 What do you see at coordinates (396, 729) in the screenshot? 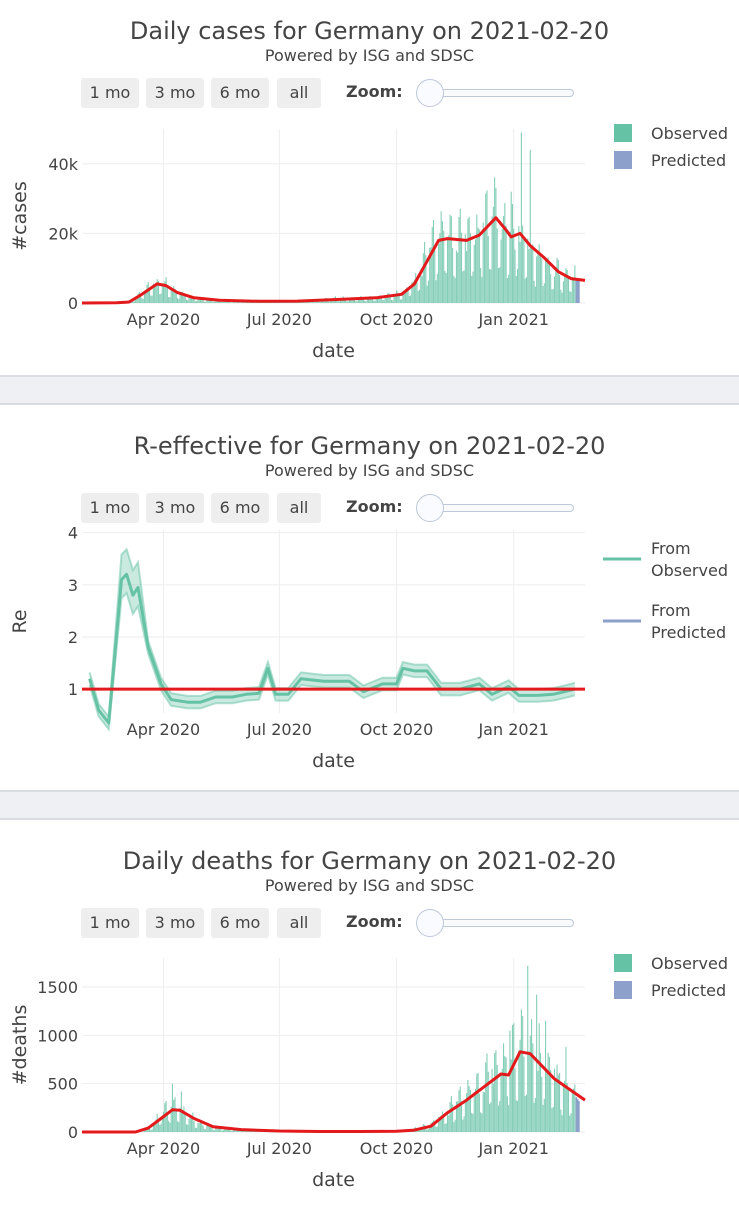
I see `re-x-tick-label: Oct 2020` at bounding box center [396, 729].